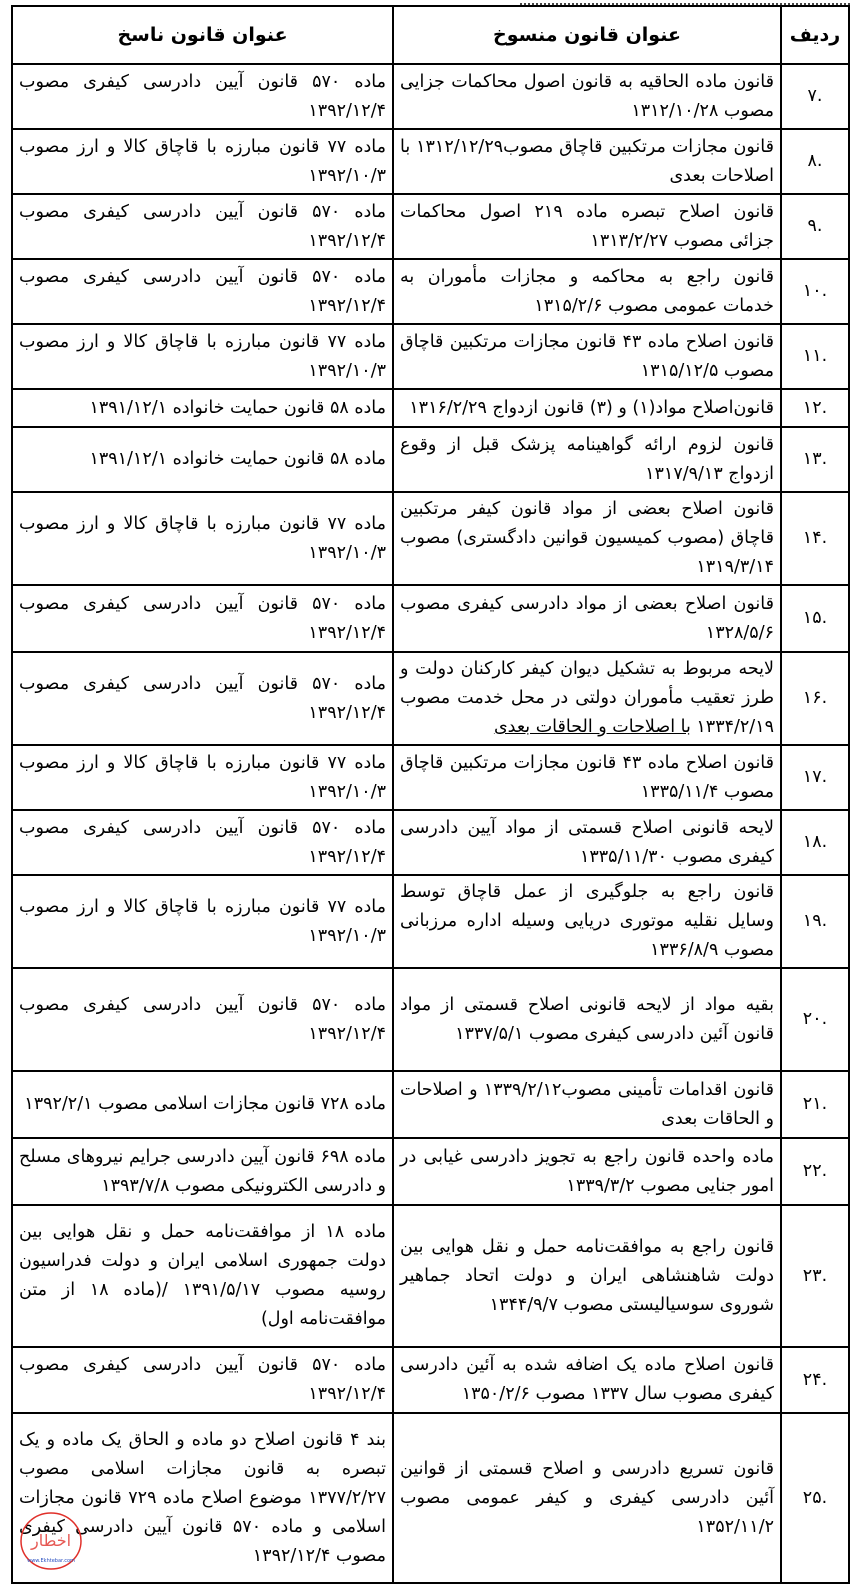 The height and width of the screenshot is (1584, 864). Describe the element at coordinates (815, 538) in the screenshot. I see `row-number: .۱۴` at that location.